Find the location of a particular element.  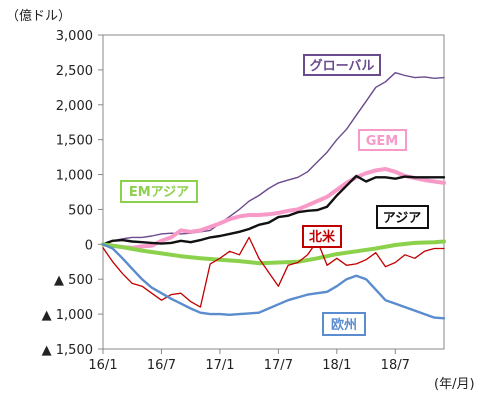

label-north-america: 北米 is located at coordinates (322, 236).